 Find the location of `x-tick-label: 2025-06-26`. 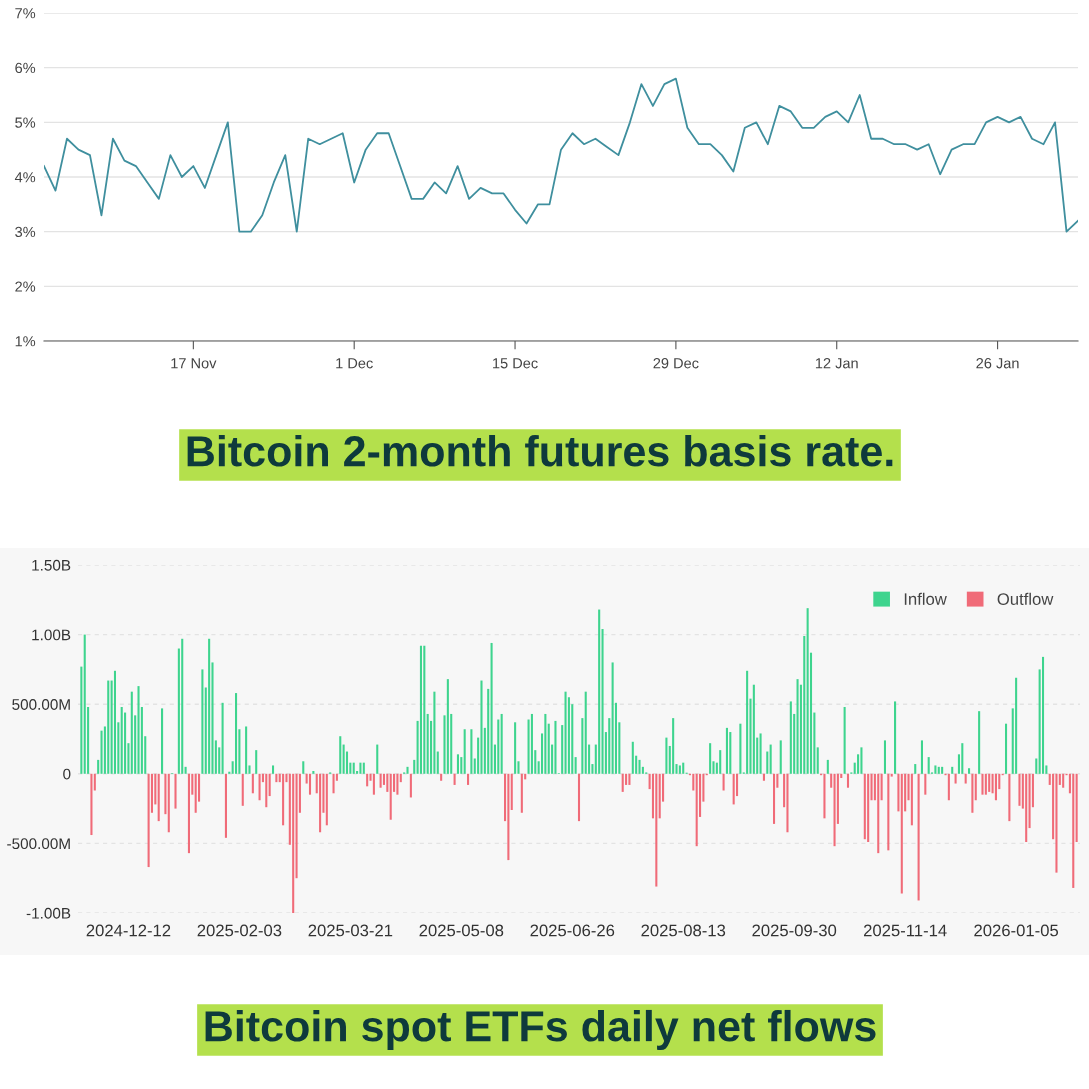

x-tick-label: 2025-06-26 is located at coordinates (572, 930).